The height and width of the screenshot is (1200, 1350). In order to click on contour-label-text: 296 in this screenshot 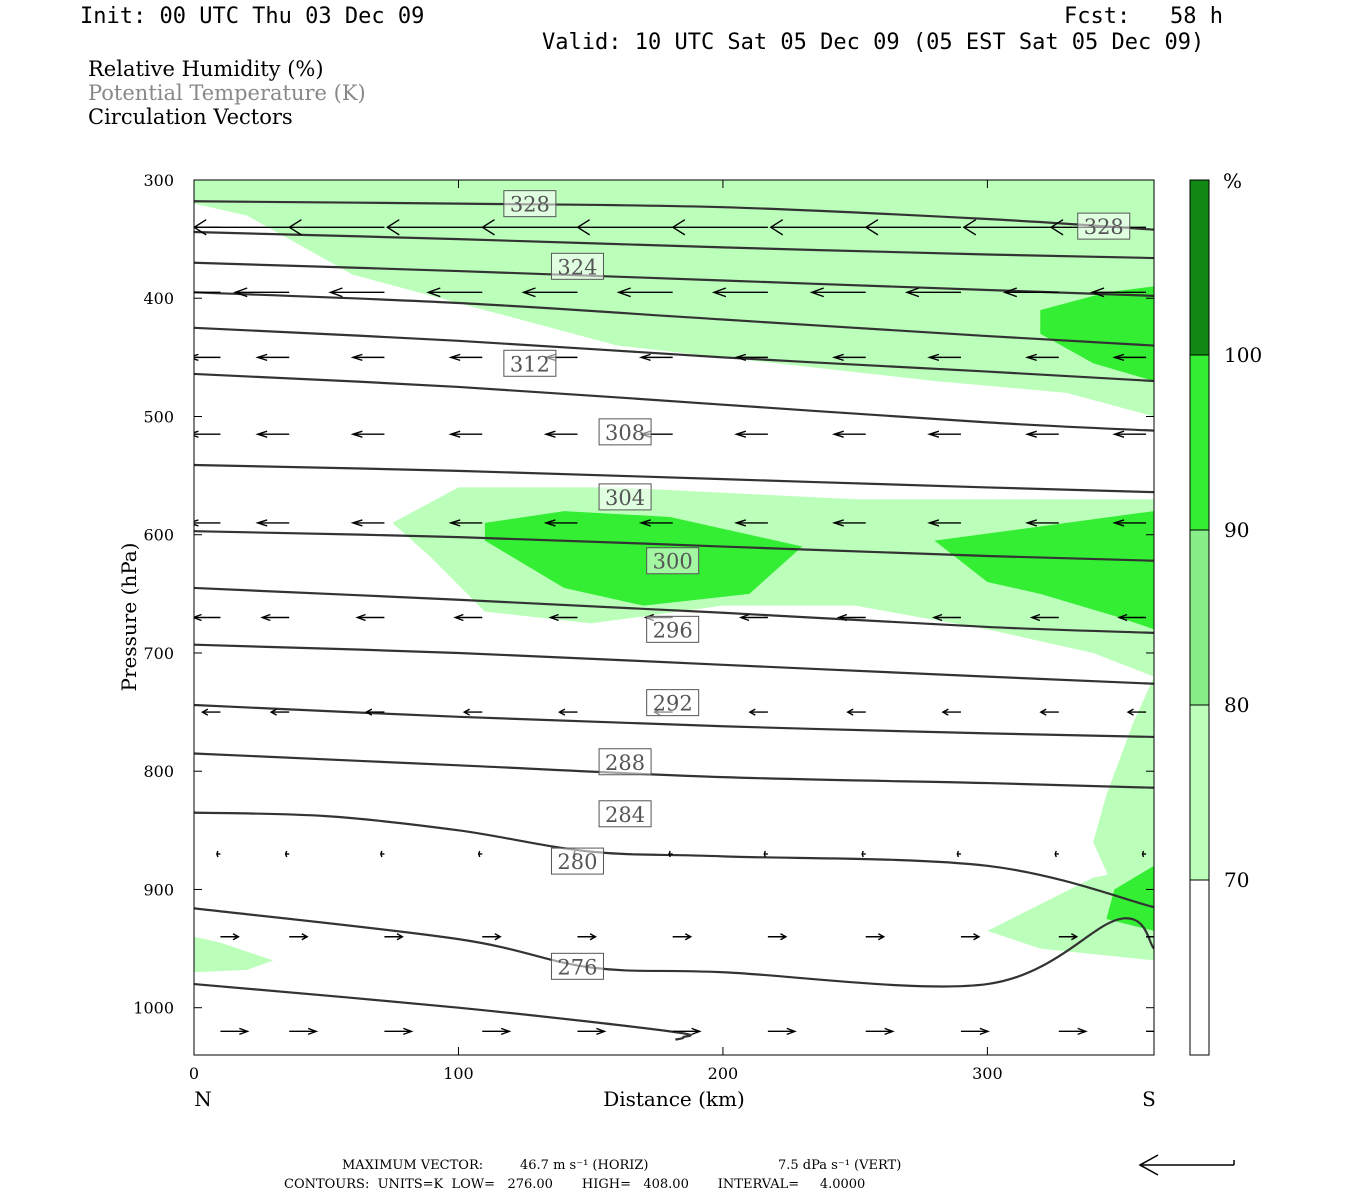, I will do `click(673, 630)`.